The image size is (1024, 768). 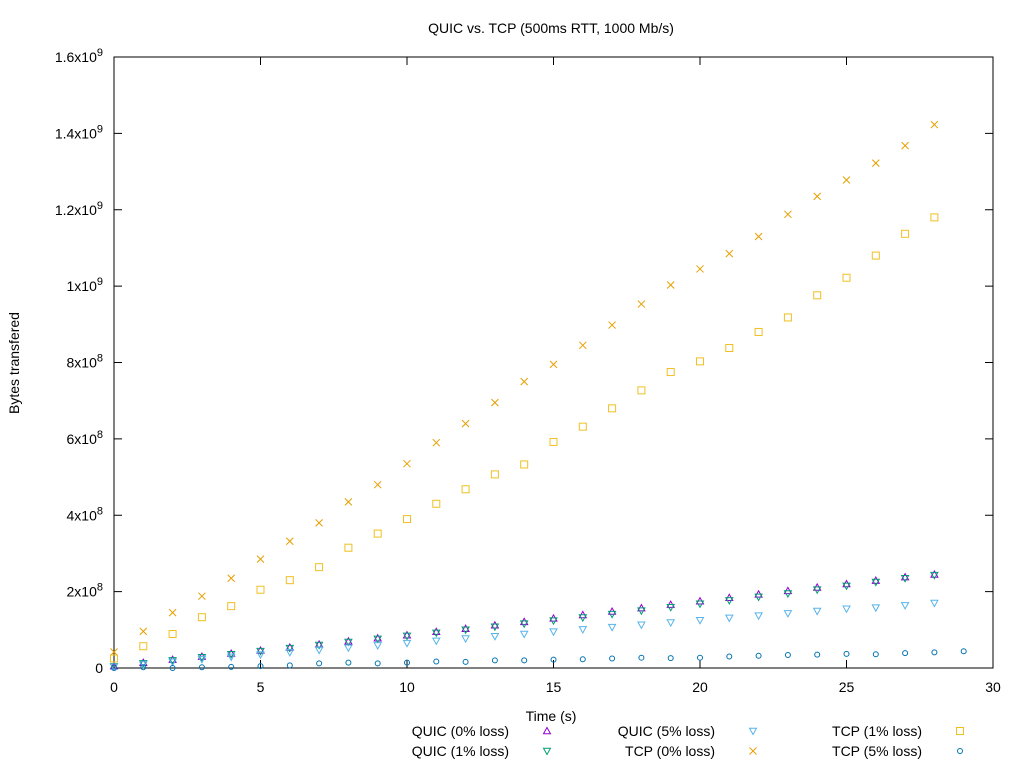 I want to click on x-tick-label: 10, so click(x=407, y=687).